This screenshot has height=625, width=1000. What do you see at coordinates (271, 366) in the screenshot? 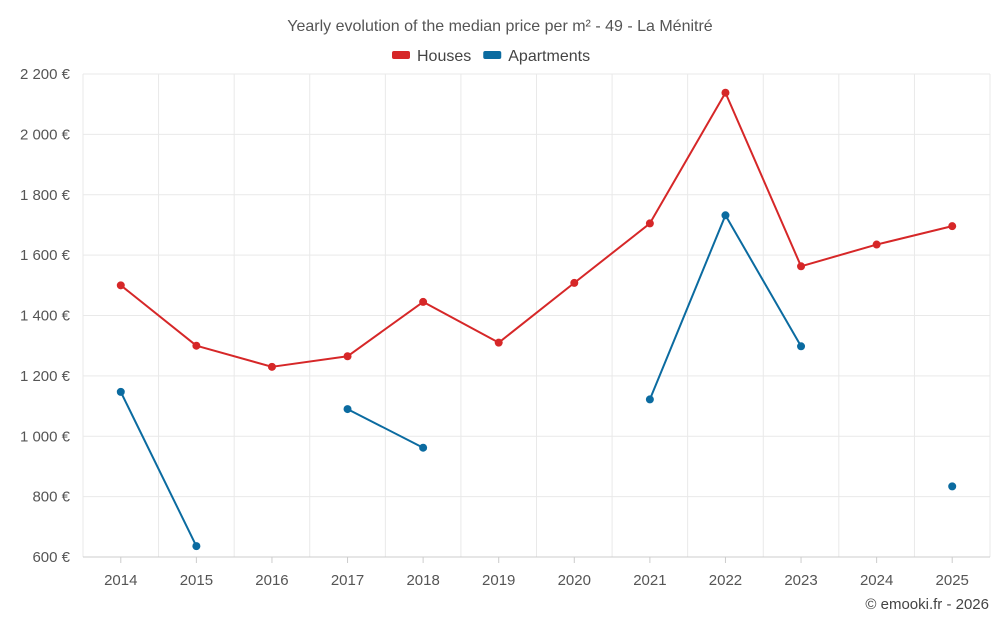
I see `houses-point-2016` at bounding box center [271, 366].